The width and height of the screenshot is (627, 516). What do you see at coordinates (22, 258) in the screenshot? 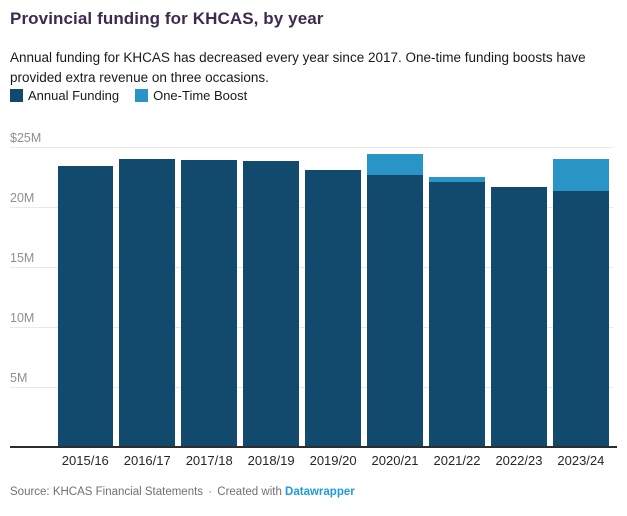
I see `y-axis-label-15M: 15M` at bounding box center [22, 258].